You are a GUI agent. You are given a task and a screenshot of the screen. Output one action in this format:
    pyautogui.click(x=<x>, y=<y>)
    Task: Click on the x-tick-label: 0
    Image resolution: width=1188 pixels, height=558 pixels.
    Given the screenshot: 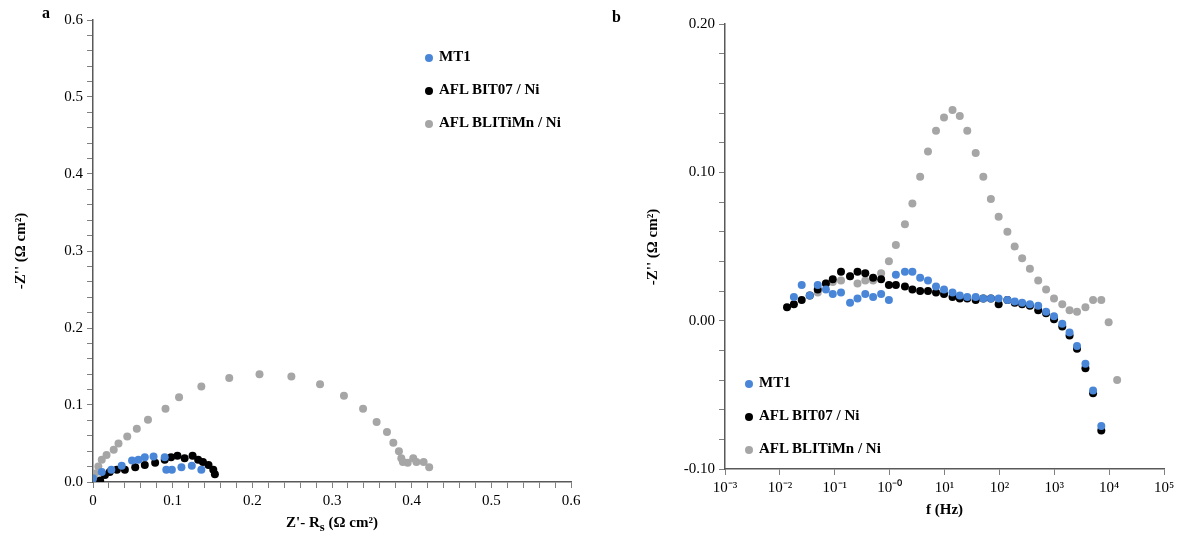 What is the action you would take?
    pyautogui.click(x=93, y=499)
    